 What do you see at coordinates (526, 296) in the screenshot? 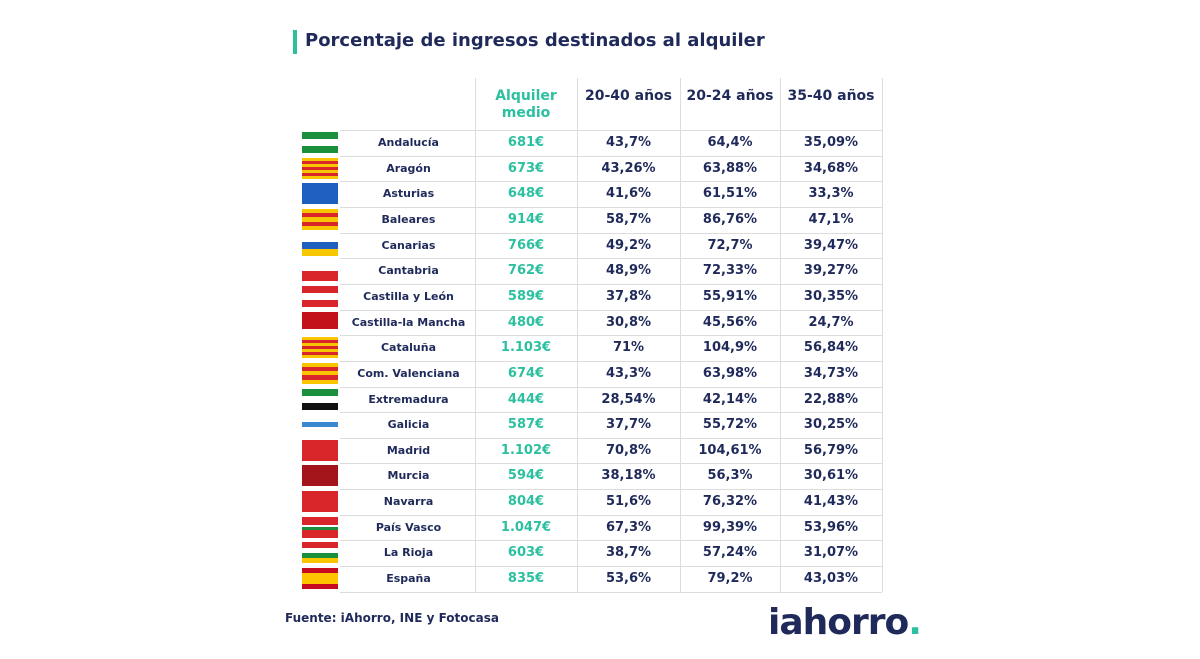
I see `cell-value: 589€` at bounding box center [526, 296].